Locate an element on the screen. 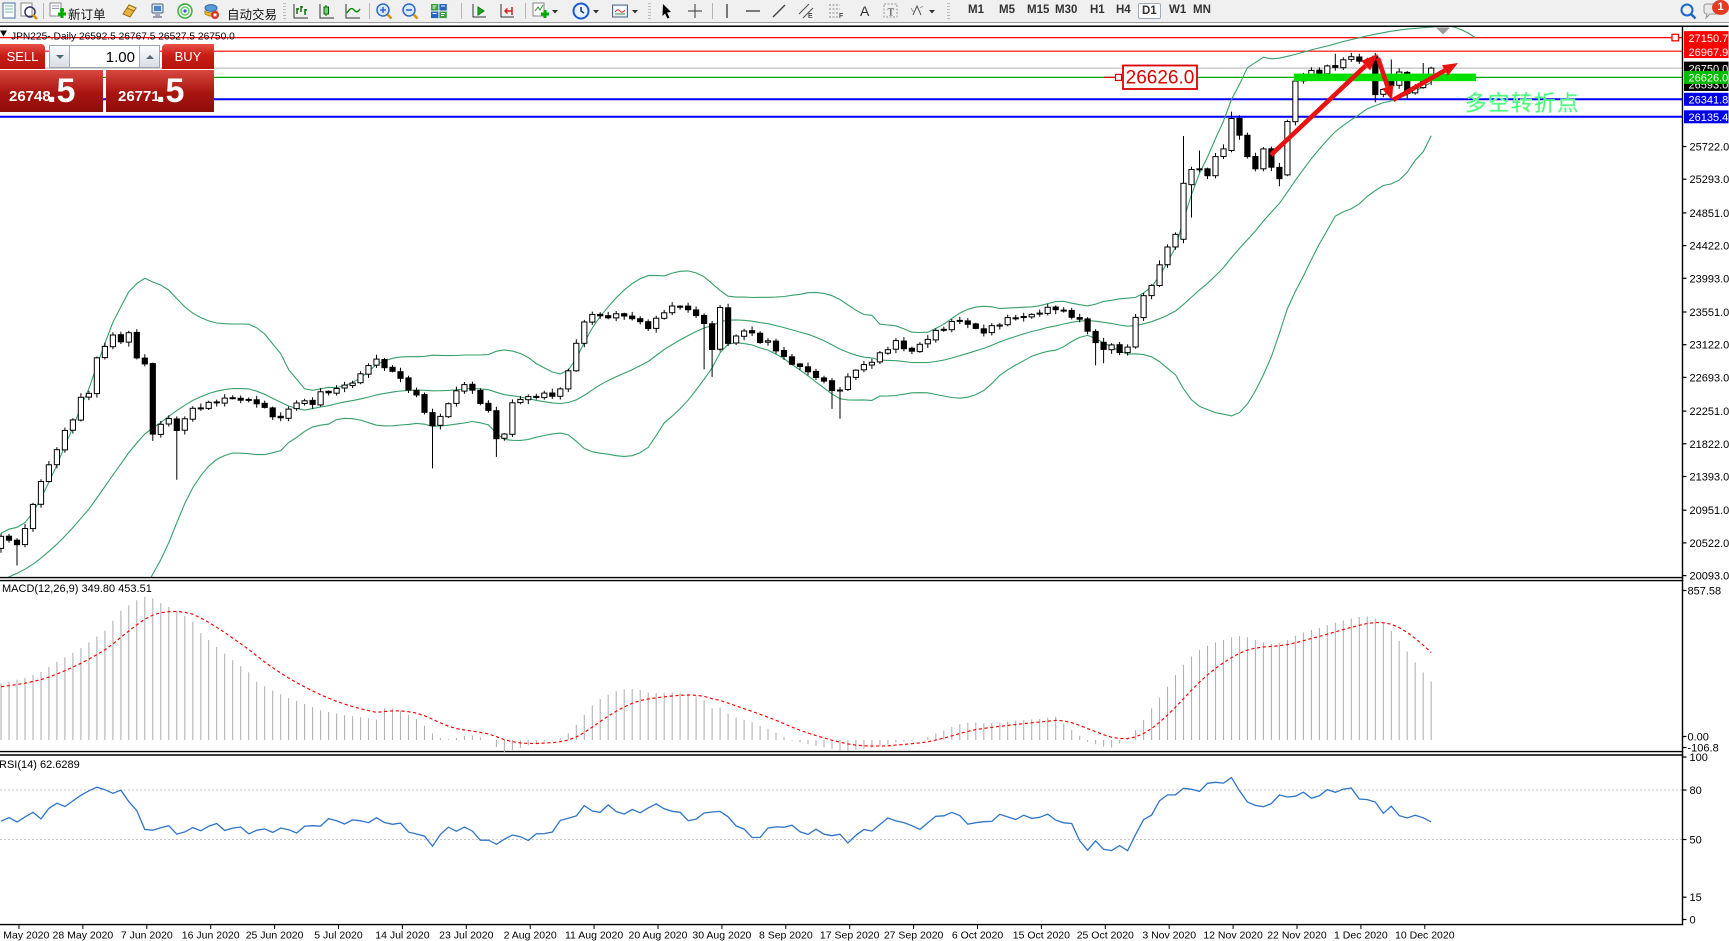 The width and height of the screenshot is (1729, 941). svg-text: 10 Dec 2020 is located at coordinates (1425, 935).